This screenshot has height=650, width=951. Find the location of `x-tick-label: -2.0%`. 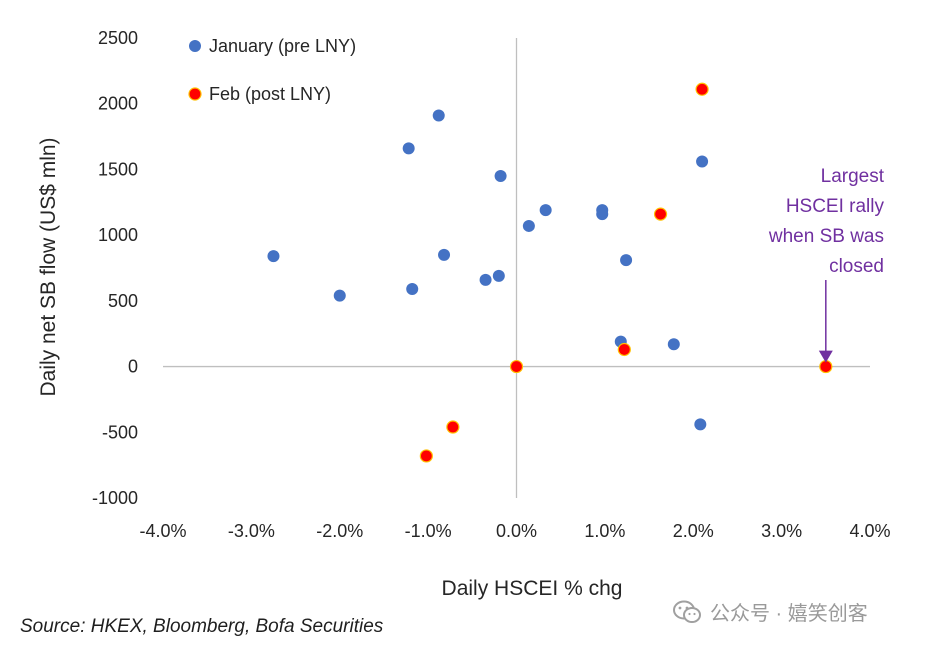

x-tick-label: -2.0% is located at coordinates (339, 531).